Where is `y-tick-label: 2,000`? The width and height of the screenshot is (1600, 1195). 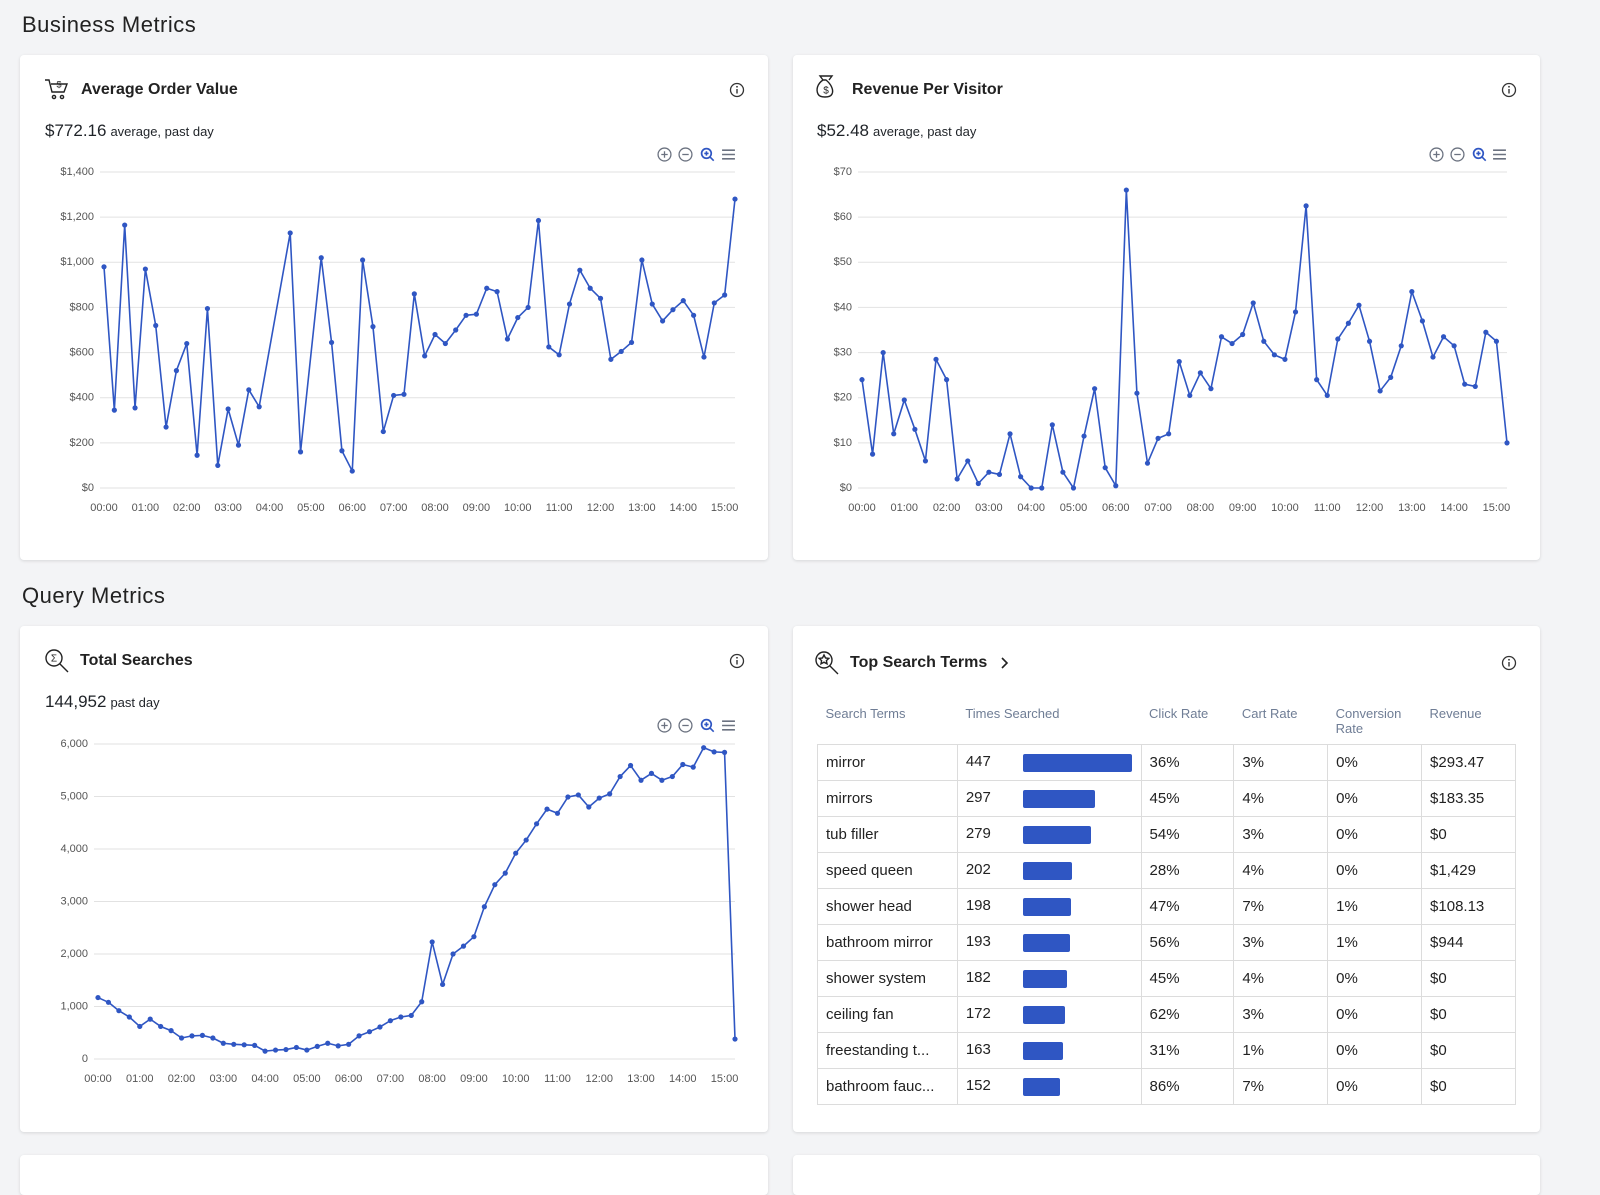
y-tick-label: 2,000 is located at coordinates (74, 954).